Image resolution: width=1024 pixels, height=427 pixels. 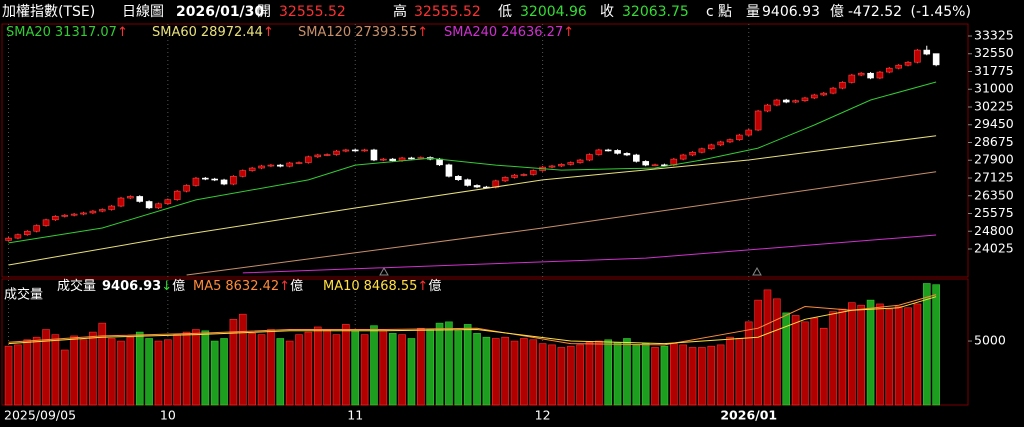 What do you see at coordinates (48, 12) in the screenshot?
I see `symbol: 加權指數(TSE)` at bounding box center [48, 12].